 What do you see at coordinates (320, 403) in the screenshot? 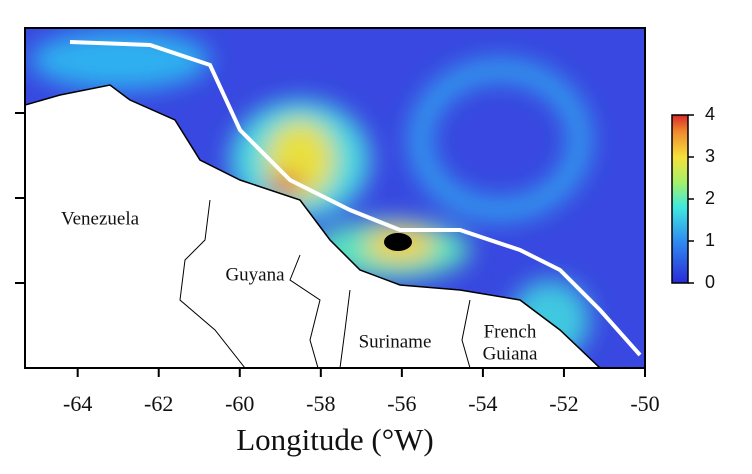
I see `x-tick-label: -58` at bounding box center [320, 403].